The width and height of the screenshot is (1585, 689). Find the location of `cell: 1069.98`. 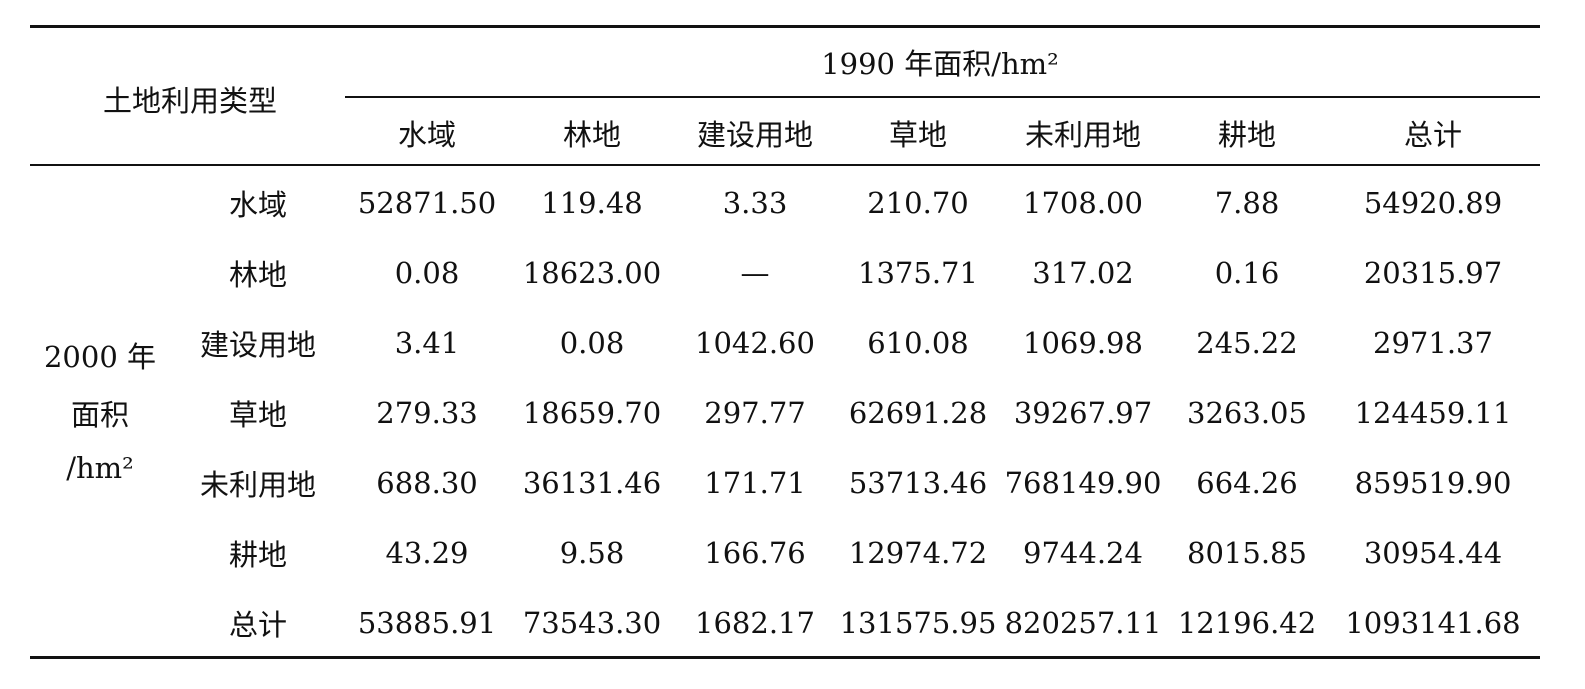

cell: 1069.98 is located at coordinates (1083, 343).